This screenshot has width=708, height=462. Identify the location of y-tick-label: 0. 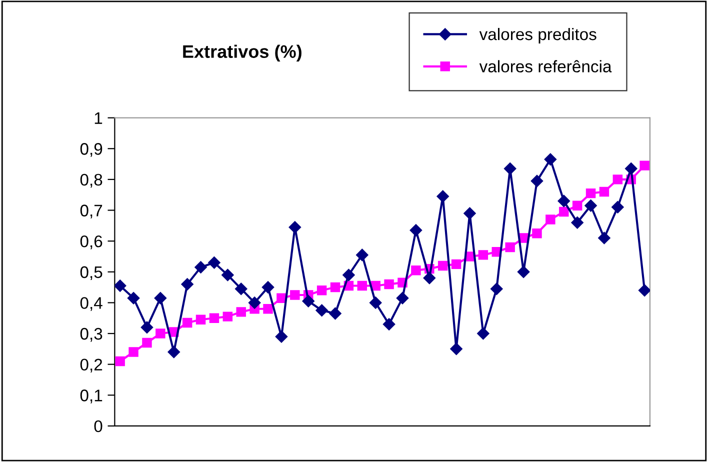
(98, 426).